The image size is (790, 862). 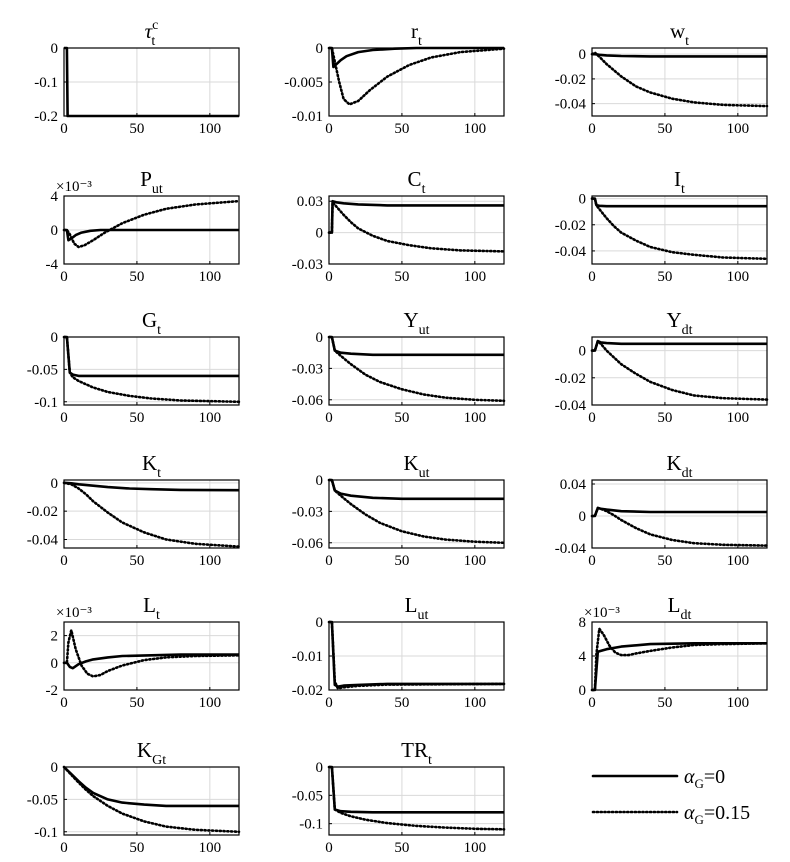 I want to click on subplot-15: 0 50 100 0 4 8×10⁻³ Ldt, so click(x=674, y=652).